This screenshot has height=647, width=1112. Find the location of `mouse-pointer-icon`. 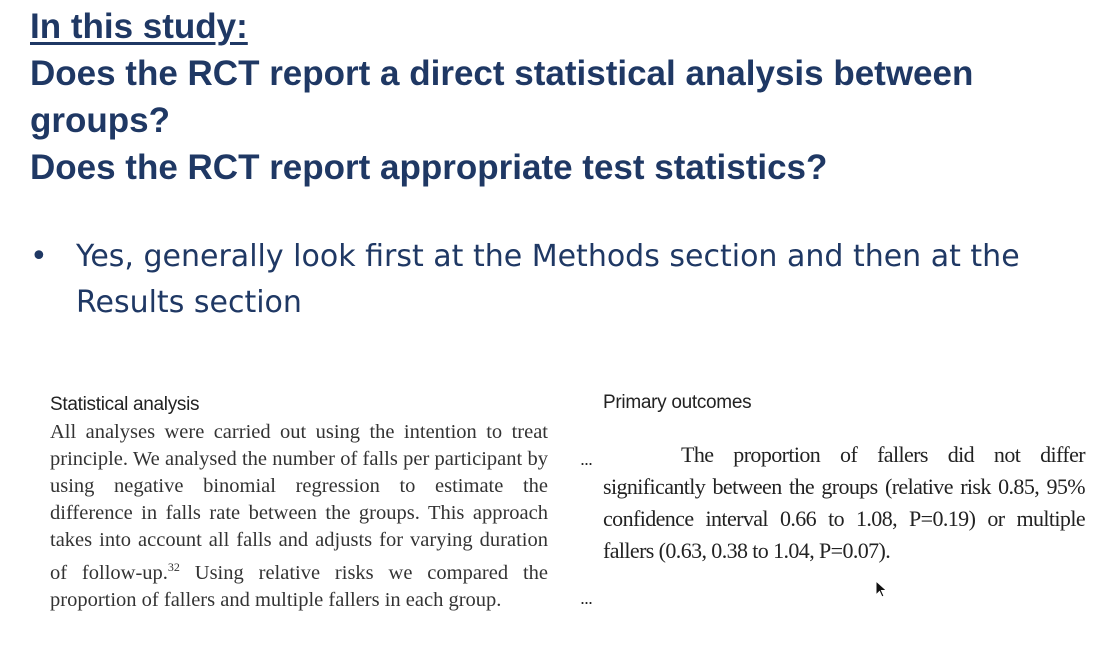

mouse-pointer-icon is located at coordinates (881, 589).